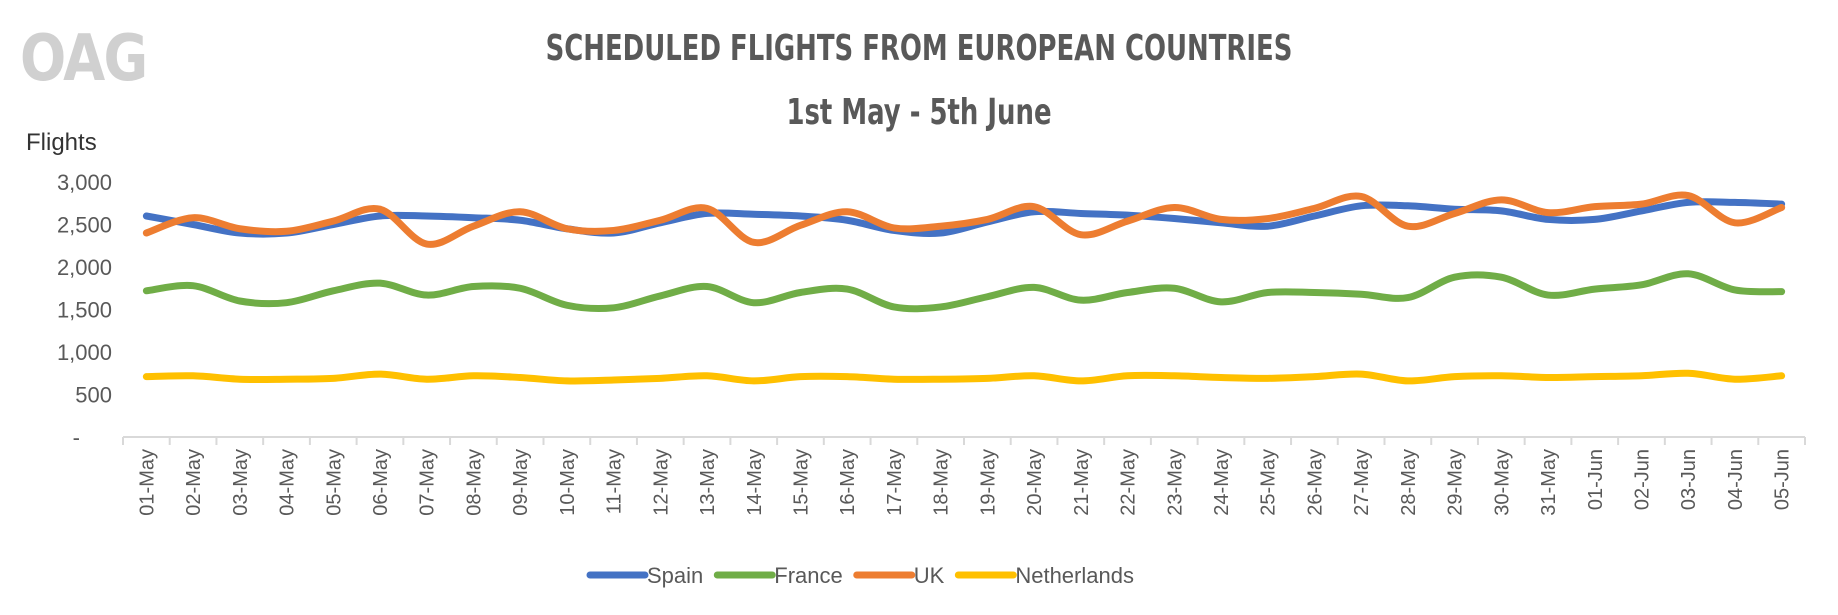  What do you see at coordinates (1362, 482) in the screenshot?
I see `x-tick-label: 27-May` at bounding box center [1362, 482].